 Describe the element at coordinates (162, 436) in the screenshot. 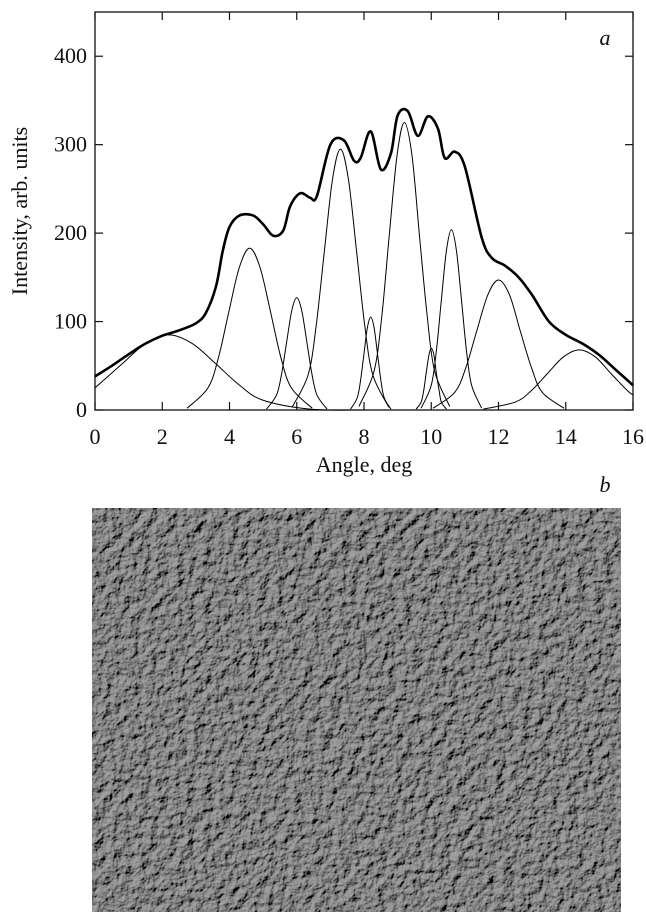

I see `x-tick-label: 2` at that location.